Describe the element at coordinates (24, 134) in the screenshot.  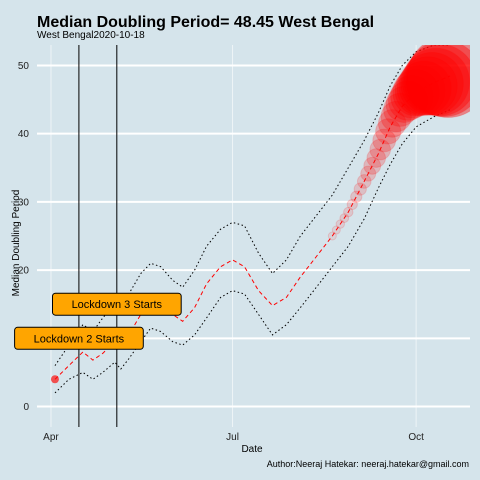
I see `y-tick-label: 40` at that location.